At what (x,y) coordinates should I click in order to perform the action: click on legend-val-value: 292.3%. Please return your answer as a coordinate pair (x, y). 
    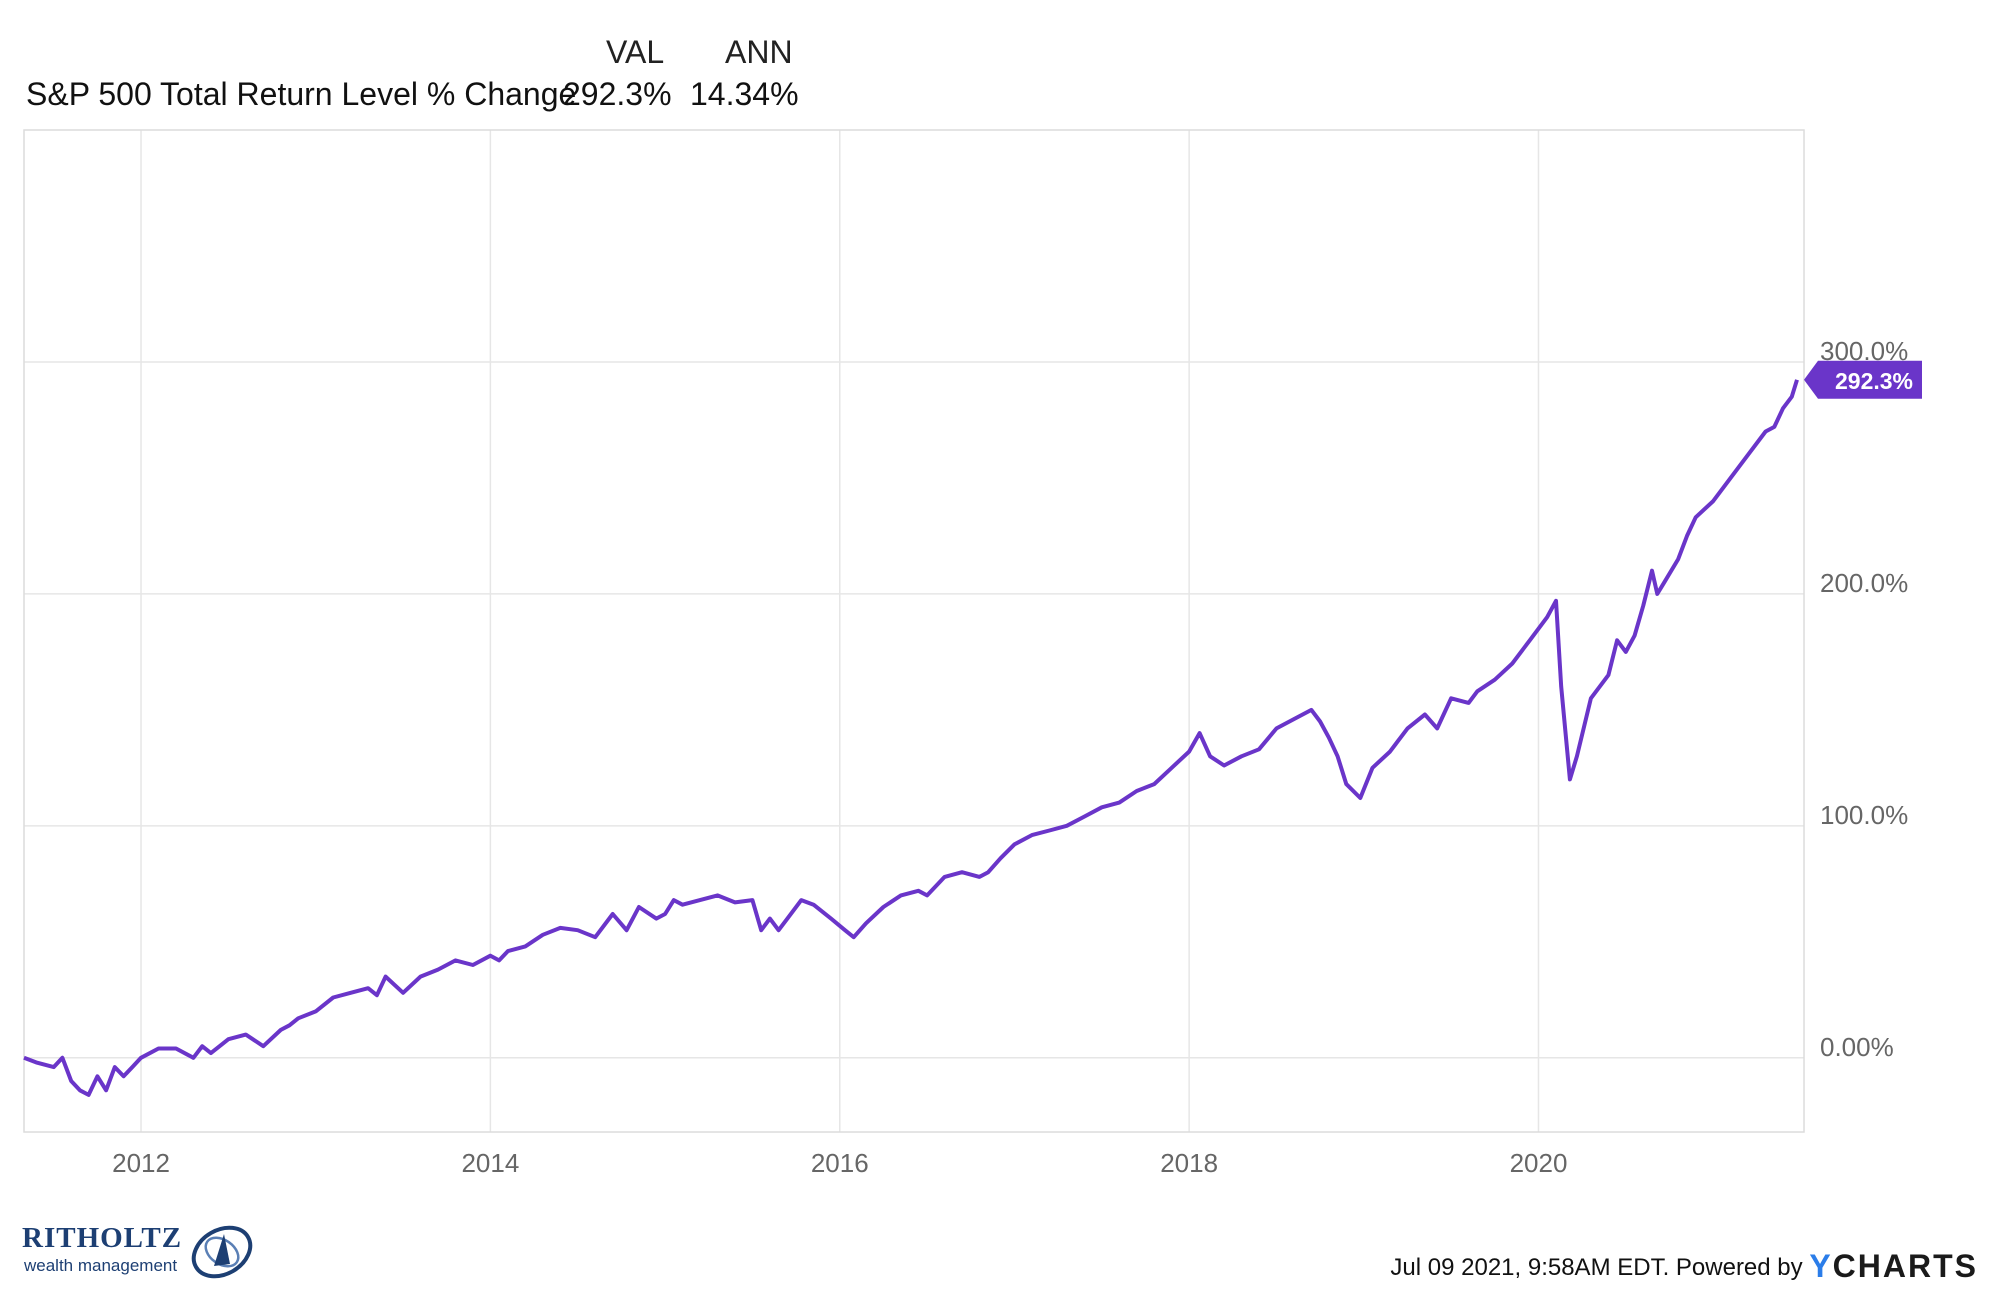
    Looking at the image, I should click on (617, 94).